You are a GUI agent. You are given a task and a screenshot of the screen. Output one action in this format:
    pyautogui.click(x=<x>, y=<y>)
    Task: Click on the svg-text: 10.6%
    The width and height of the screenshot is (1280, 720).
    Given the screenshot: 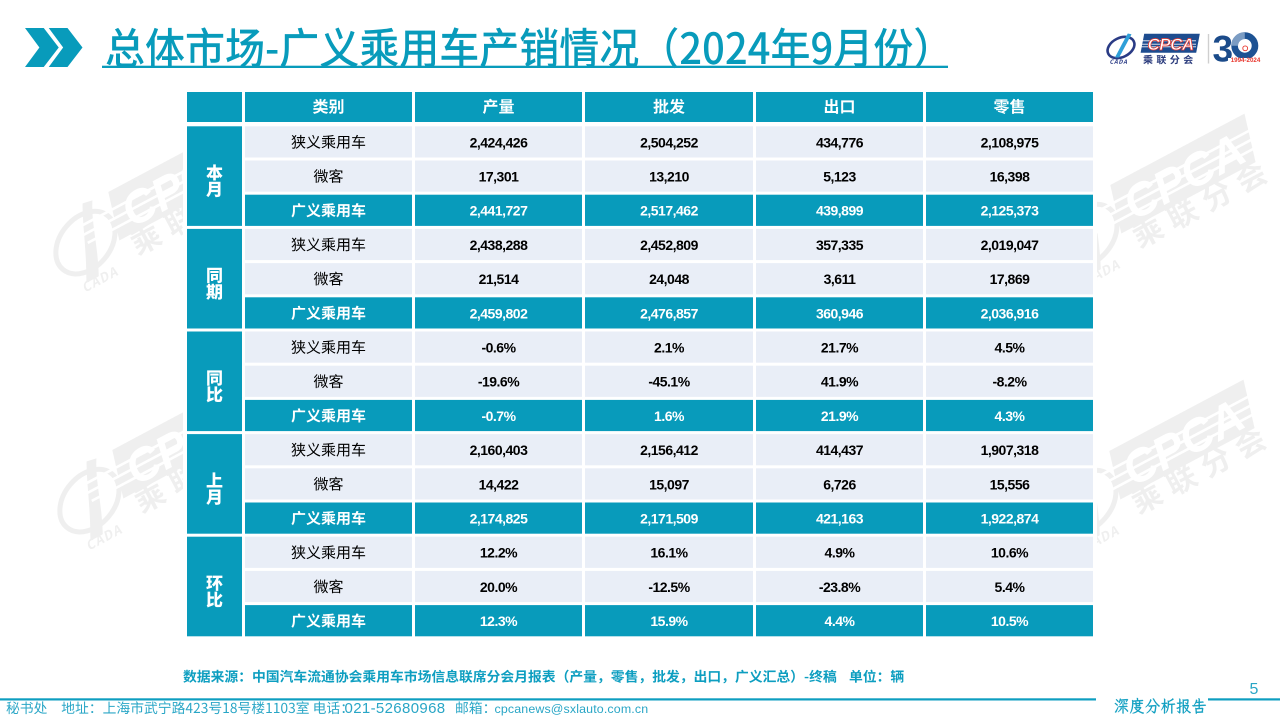 What is the action you would take?
    pyautogui.click(x=1010, y=553)
    